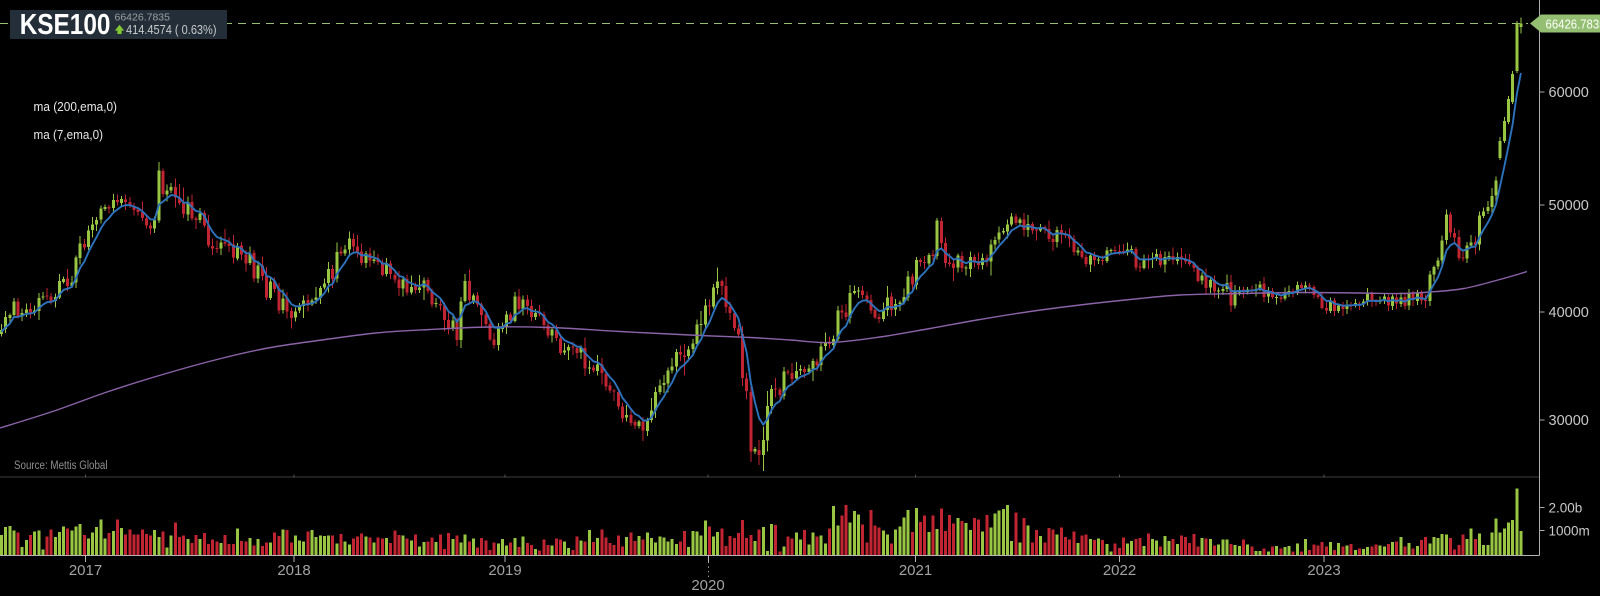 The image size is (1600, 596). What do you see at coordinates (1569, 531) in the screenshot?
I see `svg-text: 1000m` at bounding box center [1569, 531].